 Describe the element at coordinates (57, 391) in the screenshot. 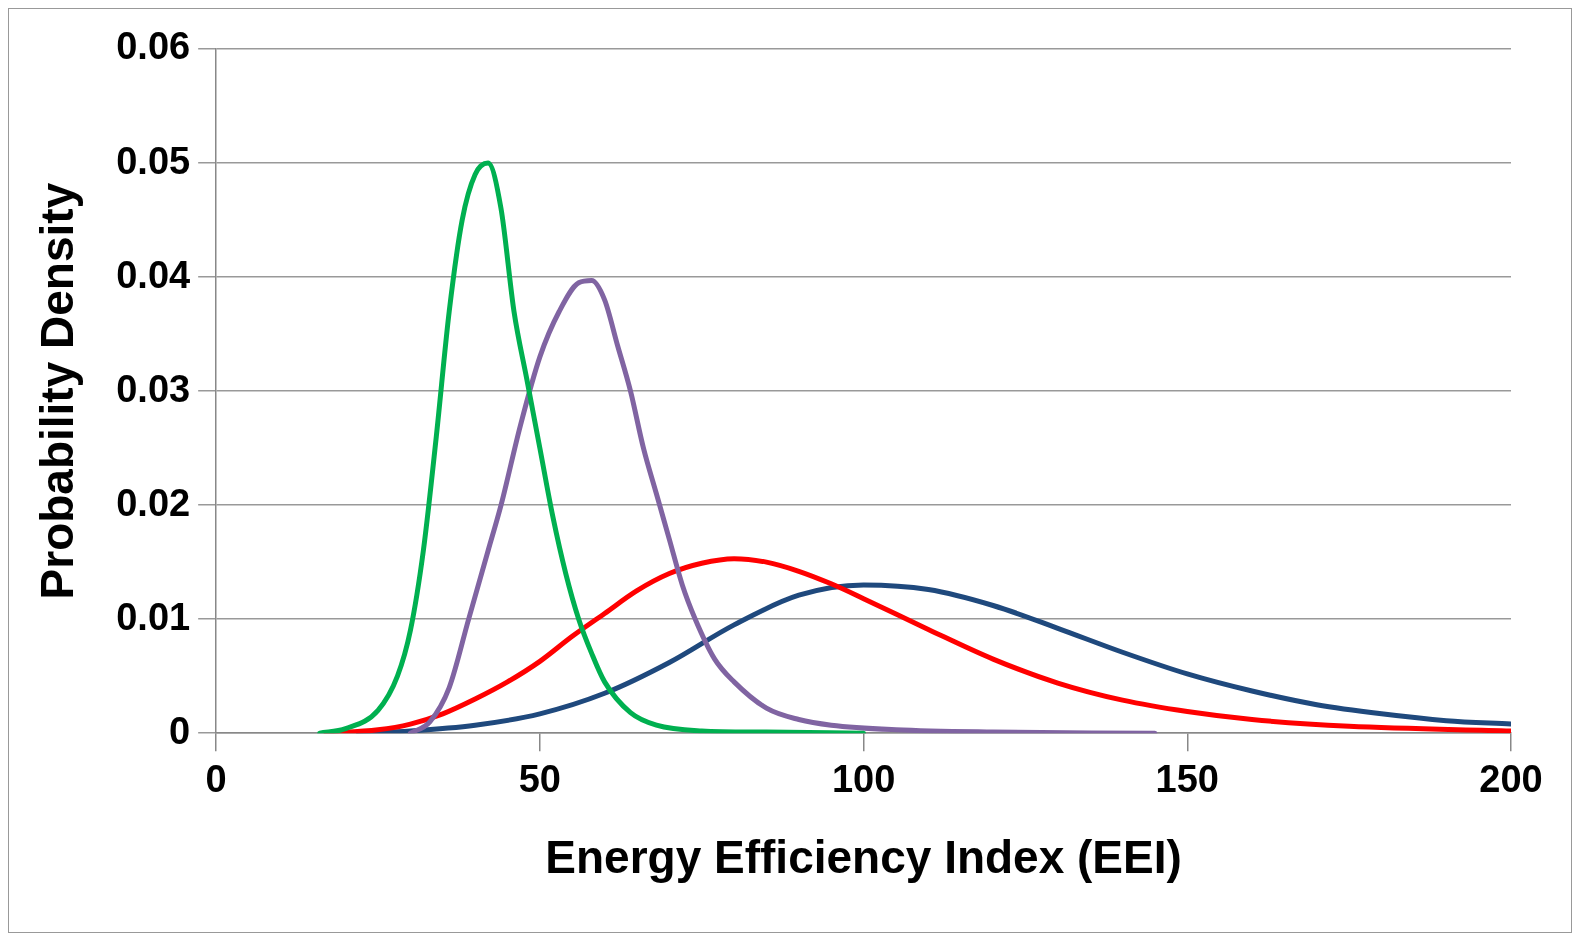

I see `y-axis-title: Probability Density` at that location.